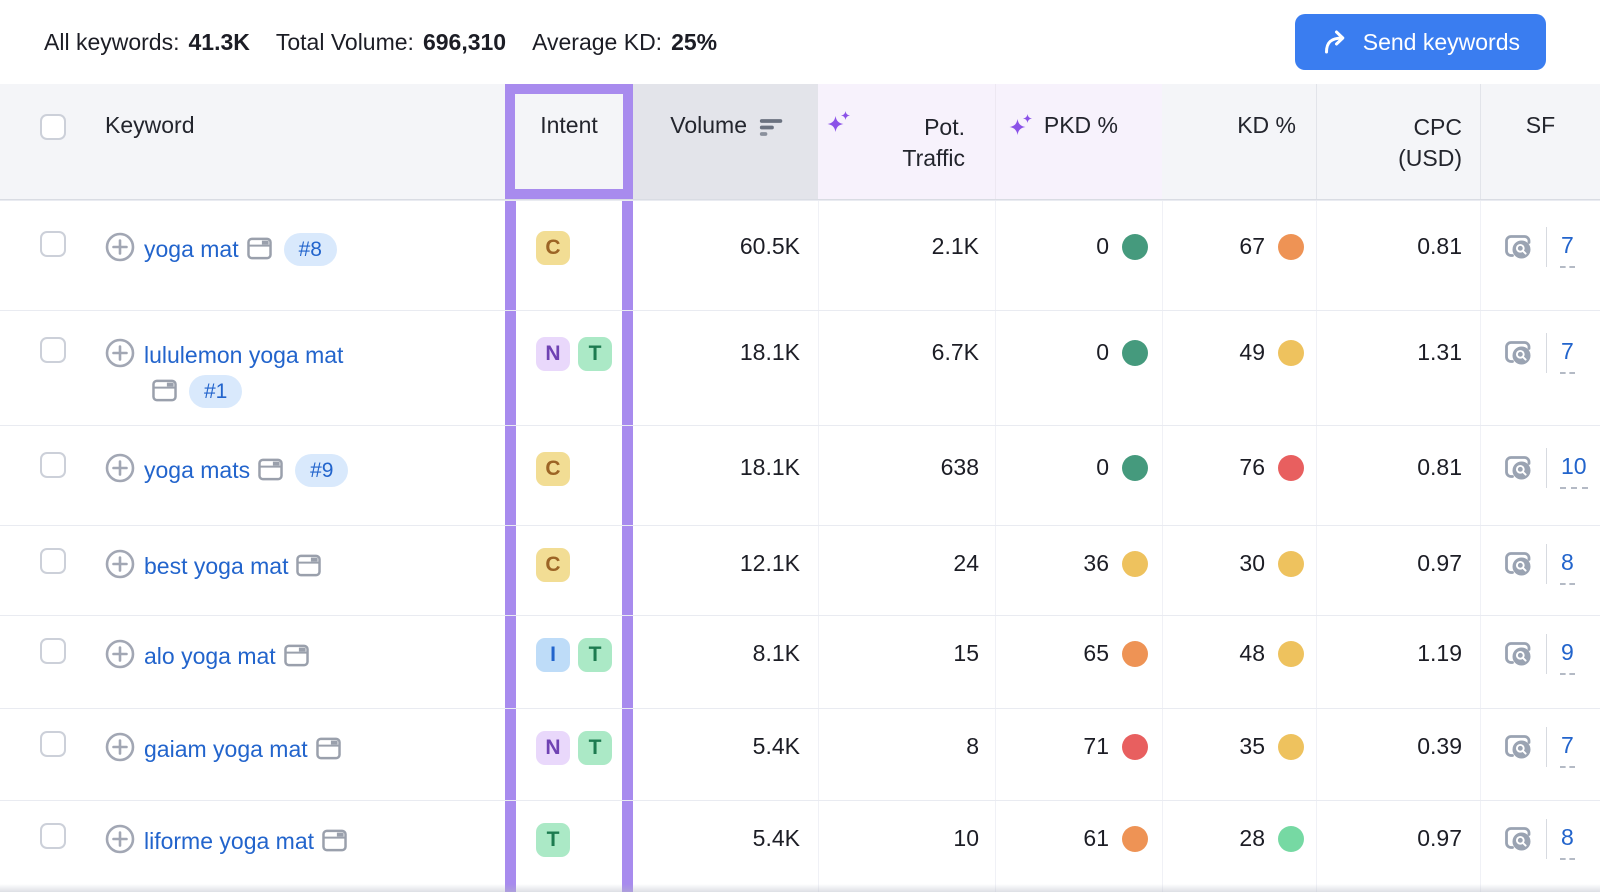 The height and width of the screenshot is (892, 1600). What do you see at coordinates (694, 41) in the screenshot?
I see `average-kd-value: 25%` at bounding box center [694, 41].